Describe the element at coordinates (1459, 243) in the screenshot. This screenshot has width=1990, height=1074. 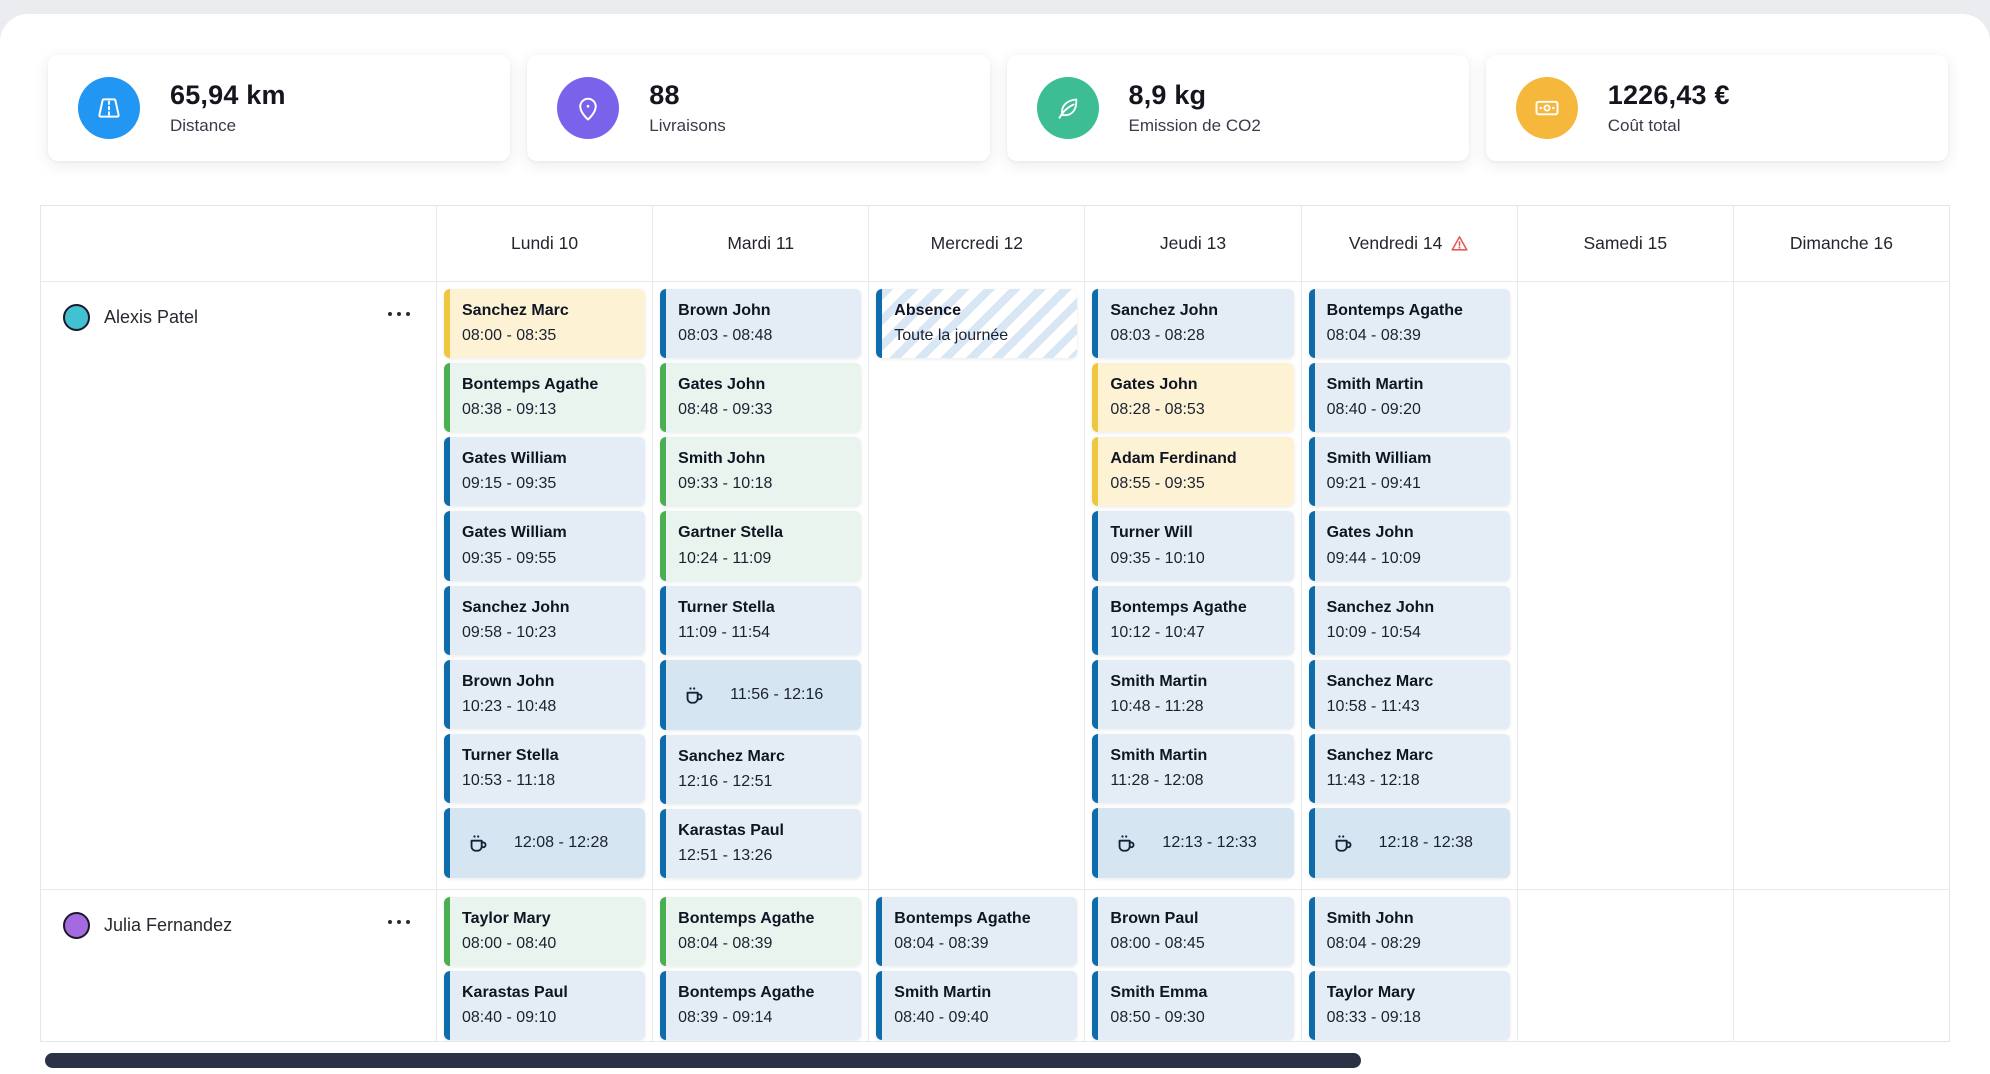
I see `warning-triangle-icon` at that location.